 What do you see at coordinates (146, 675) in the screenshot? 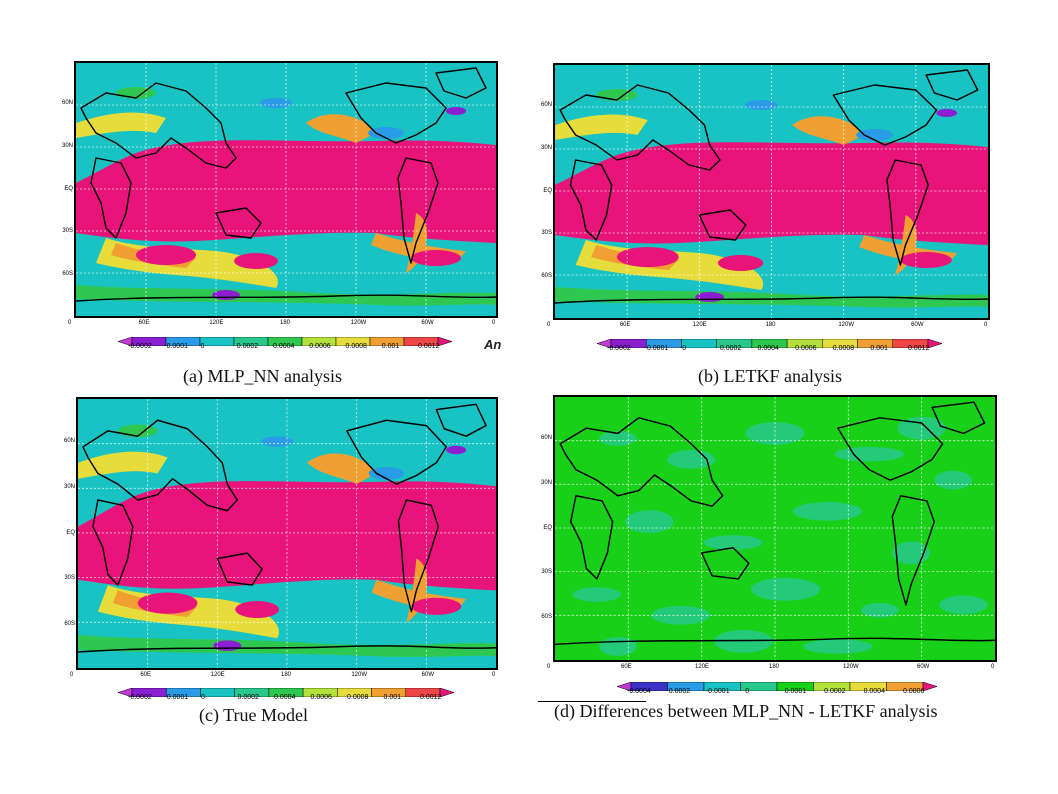
I see `x-tick-c-1: 60E` at bounding box center [146, 675].